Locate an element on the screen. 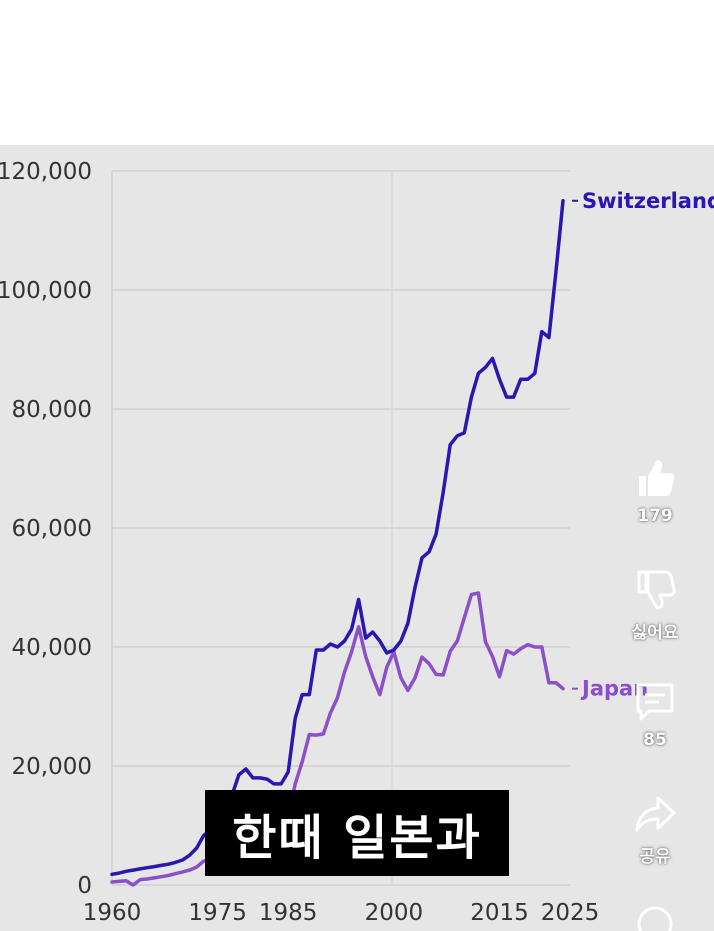  y-tick-label: 20,000 is located at coordinates (52, 767).